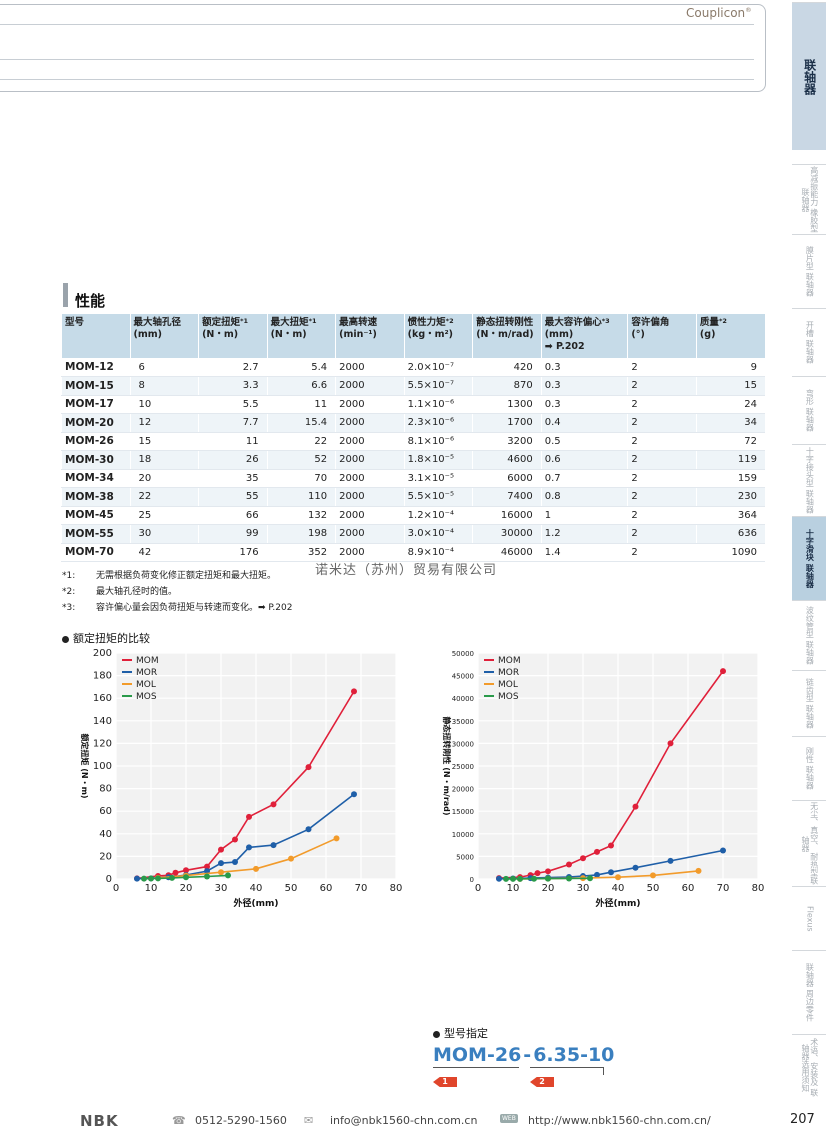 The image size is (826, 1134). What do you see at coordinates (809, 1067) in the screenshot?
I see `sidebar-item: 术语、安装及 联轴器选用须知` at bounding box center [809, 1067].